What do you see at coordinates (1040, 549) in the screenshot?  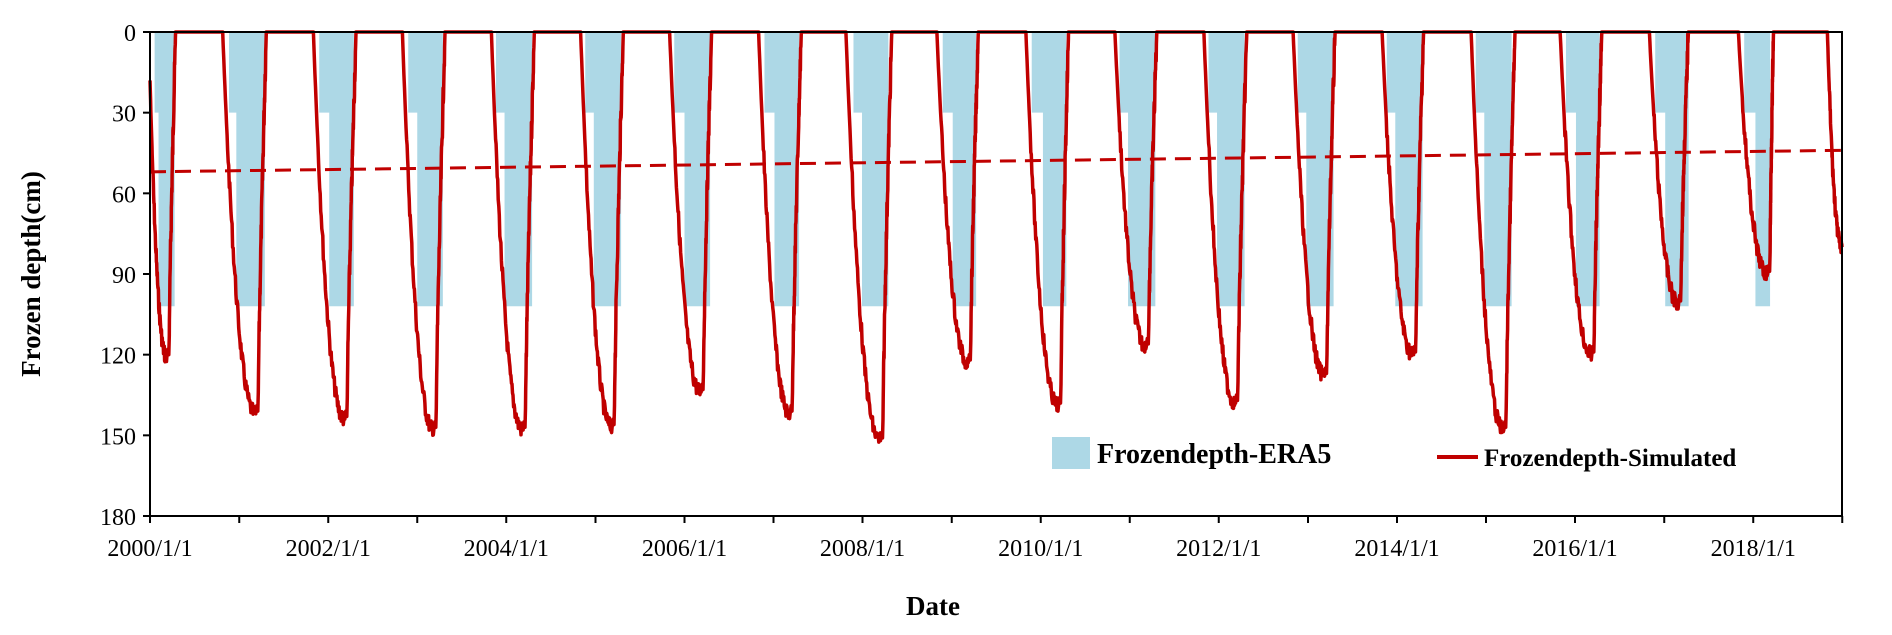 I see `x-tick-label: 2010/1/1` at bounding box center [1040, 549].